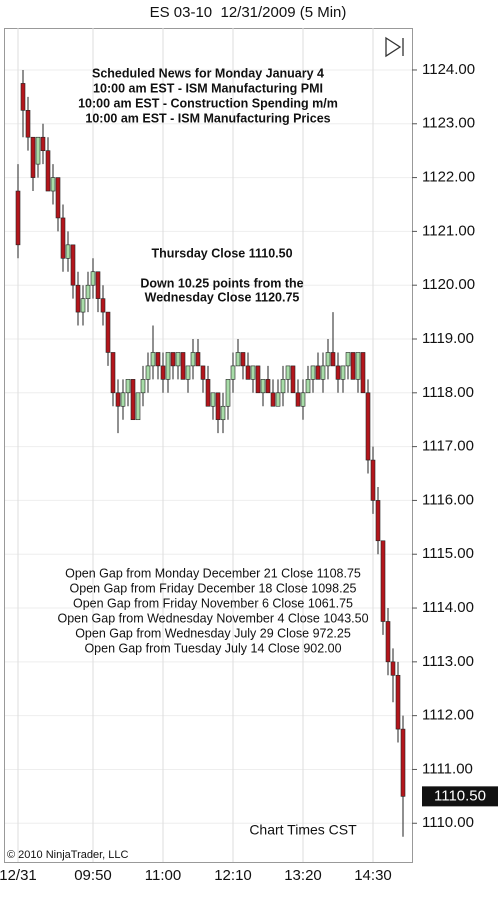 The height and width of the screenshot is (923, 502). Describe the element at coordinates (303, 830) in the screenshot. I see `time-zone-note: Chart Times CST` at that location.